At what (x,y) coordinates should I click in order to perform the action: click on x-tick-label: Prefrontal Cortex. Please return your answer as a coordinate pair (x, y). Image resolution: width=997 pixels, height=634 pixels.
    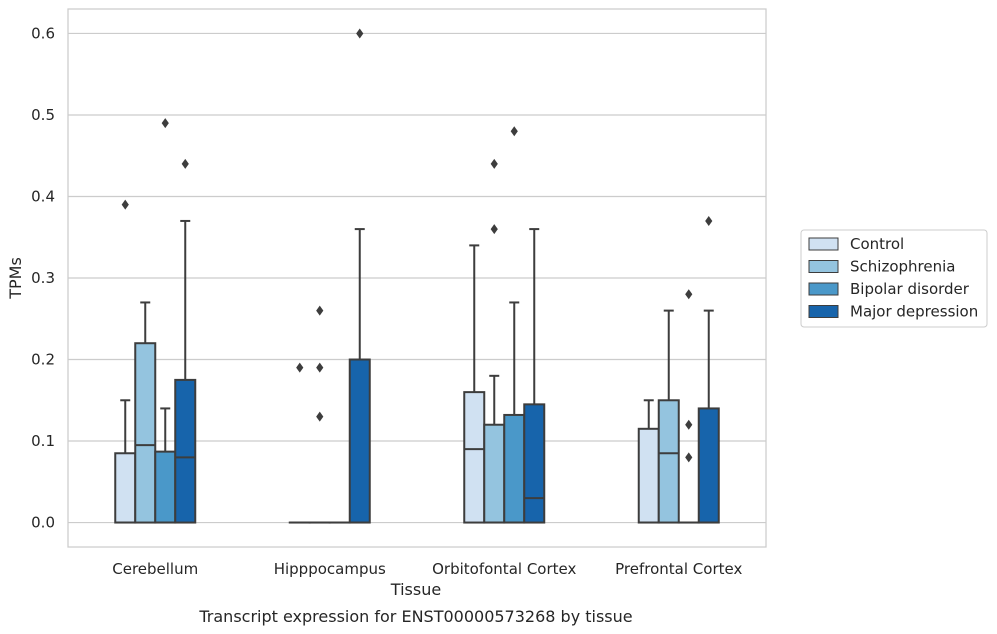
    Looking at the image, I should click on (678, 569).